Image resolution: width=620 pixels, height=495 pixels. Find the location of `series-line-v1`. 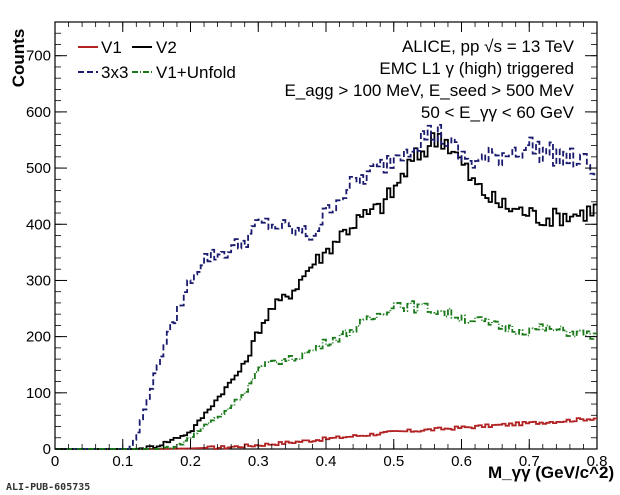

series-line-v1 is located at coordinates (326, 433).